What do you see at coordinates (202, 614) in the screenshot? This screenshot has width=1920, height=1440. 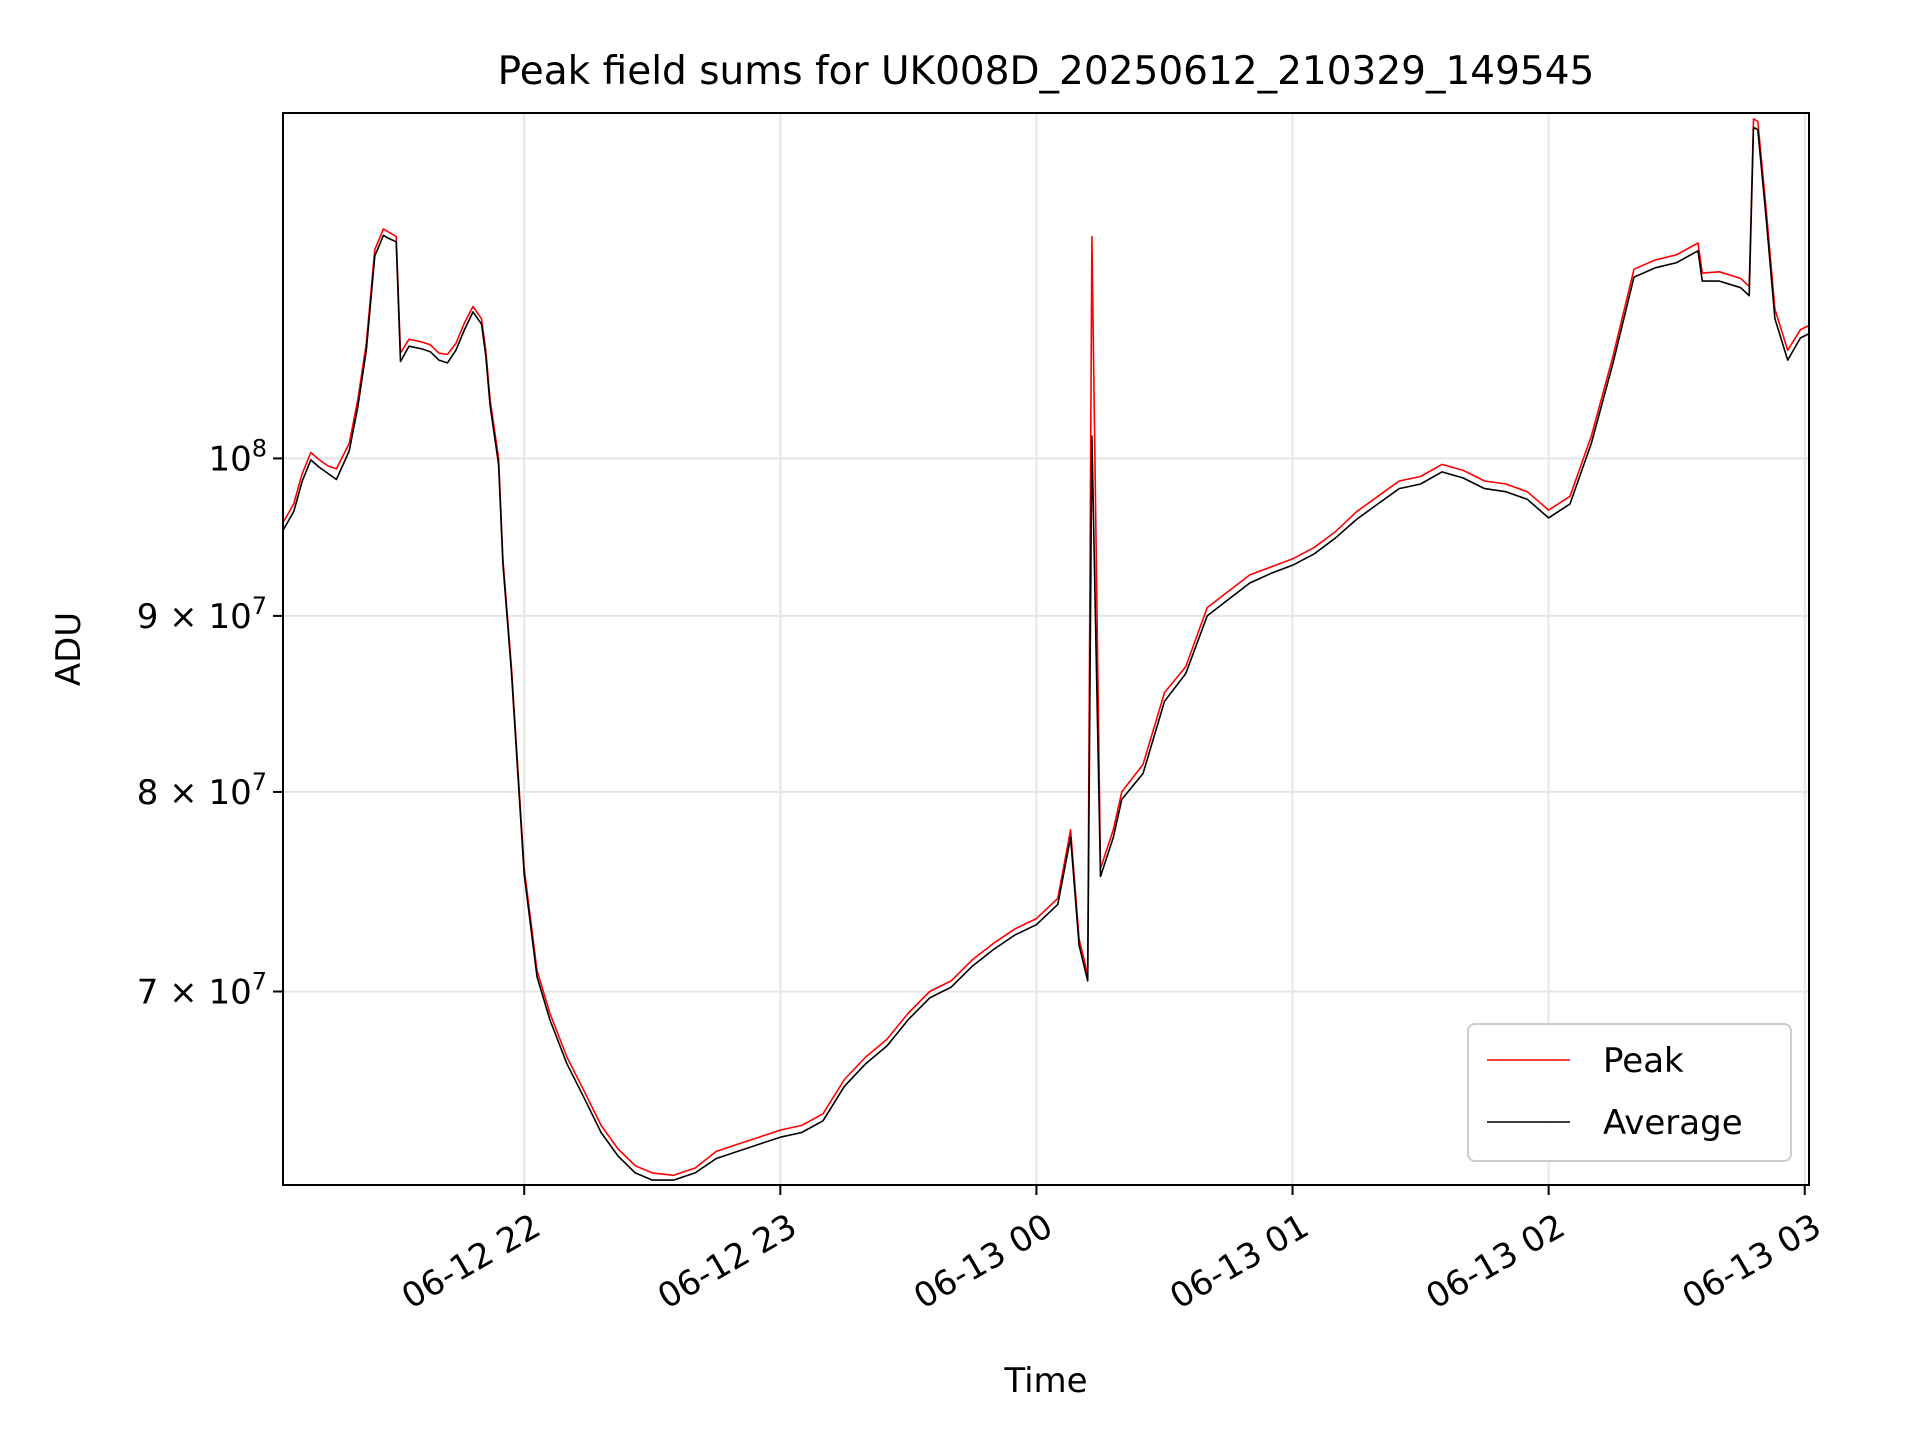 I see `y-tick-label: 9 × 107` at bounding box center [202, 614].